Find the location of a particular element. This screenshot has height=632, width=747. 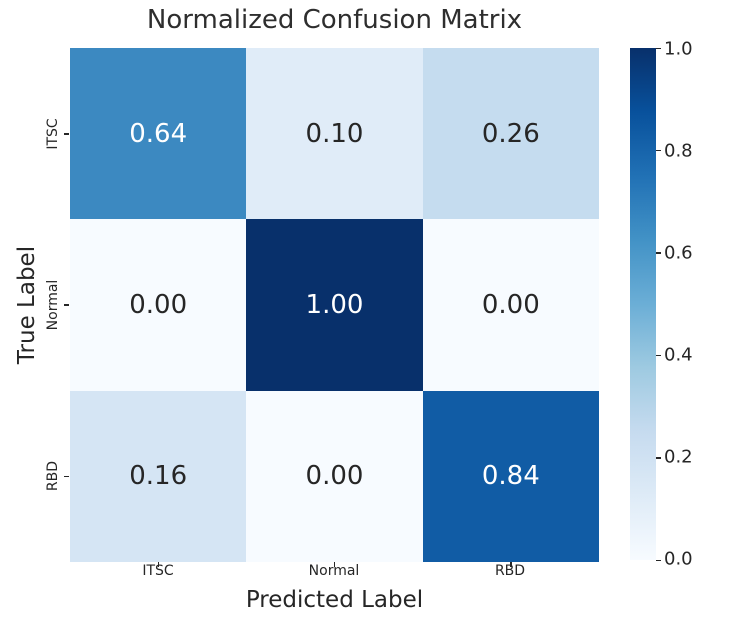

heatmap-cell: 0.16 is located at coordinates (158, 476).